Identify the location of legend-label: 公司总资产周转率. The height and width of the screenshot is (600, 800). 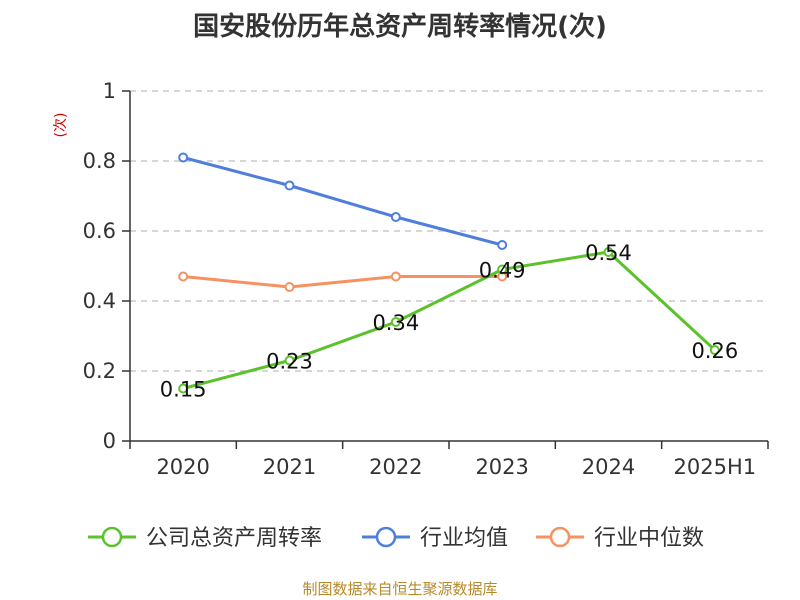
(234, 538).